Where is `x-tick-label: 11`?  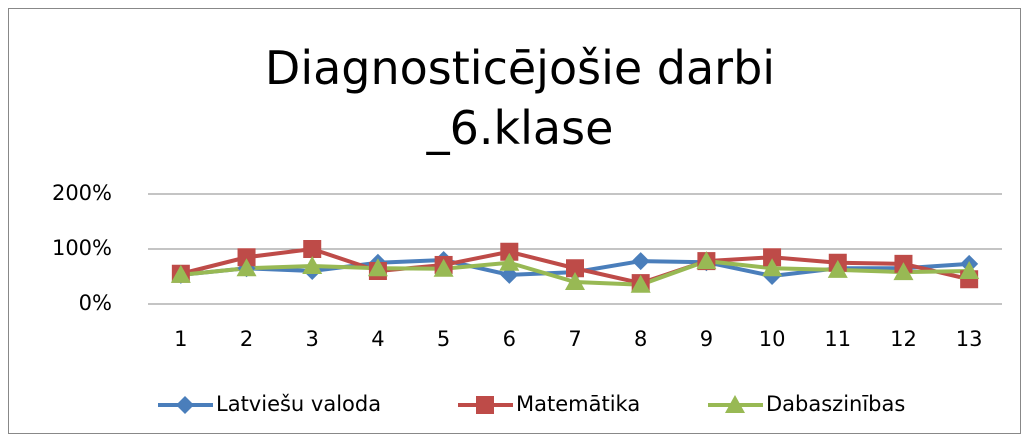 x-tick-label: 11 is located at coordinates (837, 339).